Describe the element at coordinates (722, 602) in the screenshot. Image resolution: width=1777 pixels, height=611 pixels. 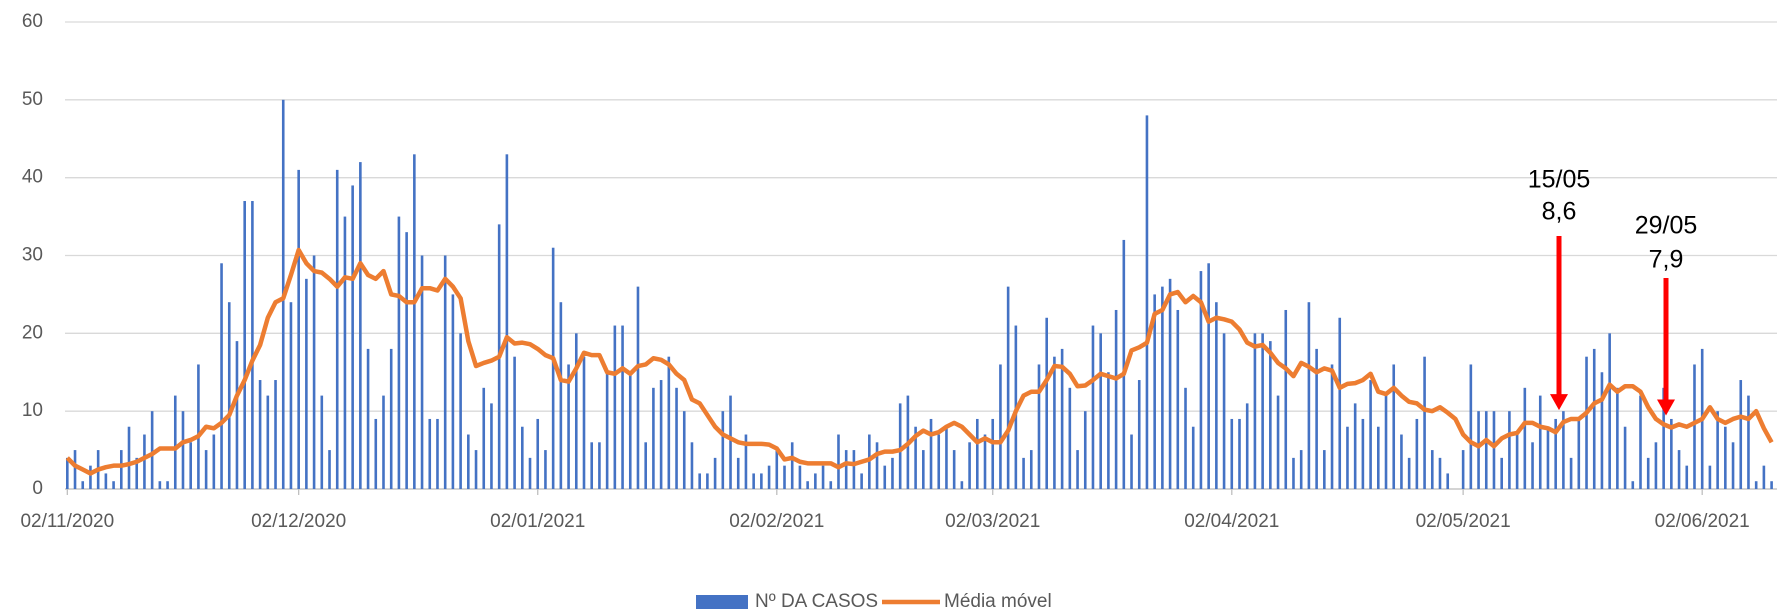
I see `legend-swatch` at that location.